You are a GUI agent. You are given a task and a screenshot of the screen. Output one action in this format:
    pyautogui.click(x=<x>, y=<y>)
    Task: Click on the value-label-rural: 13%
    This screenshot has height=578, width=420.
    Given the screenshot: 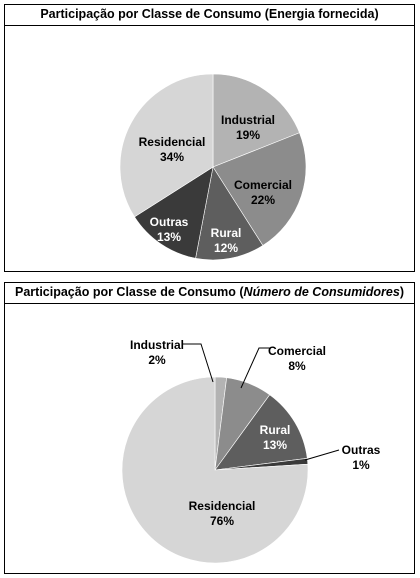 What is the action you would take?
    pyautogui.click(x=275, y=445)
    